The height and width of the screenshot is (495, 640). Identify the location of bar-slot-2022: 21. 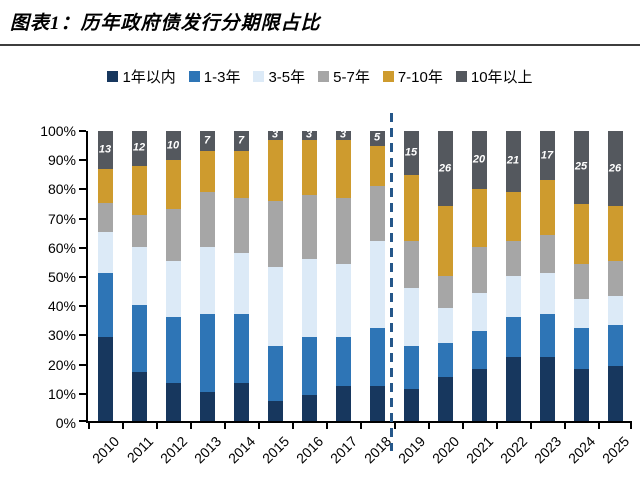
(513, 276).